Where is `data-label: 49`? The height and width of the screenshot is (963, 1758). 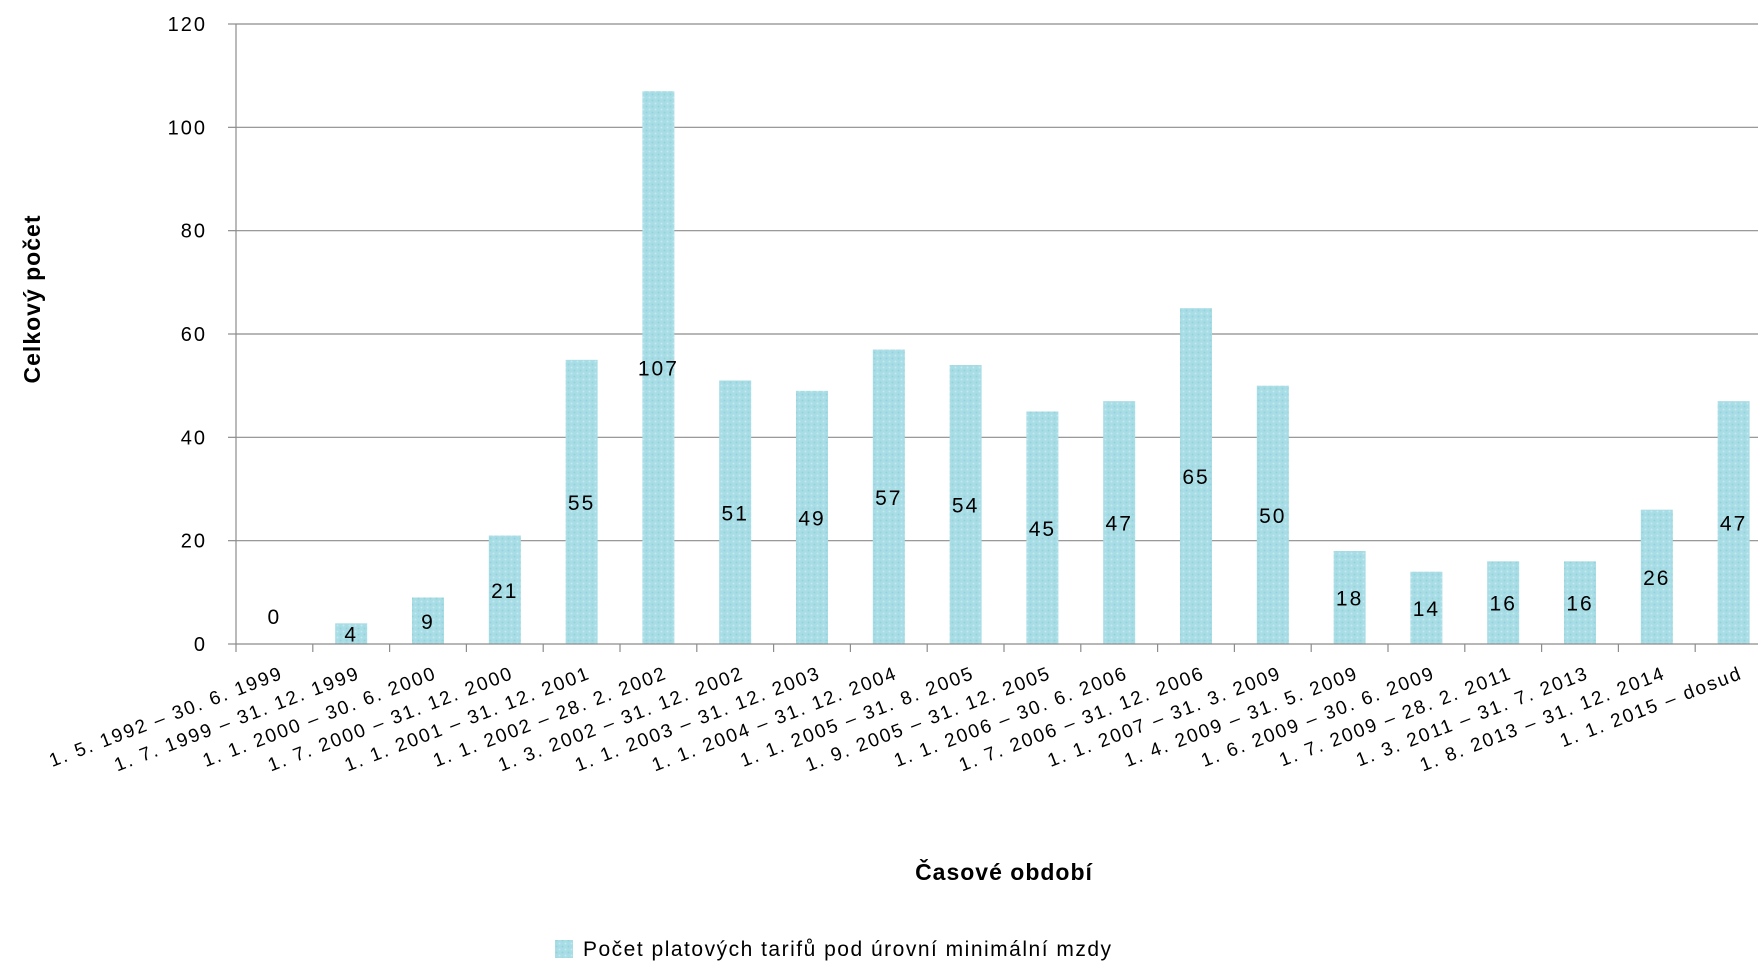 data-label: 49 is located at coordinates (811, 518).